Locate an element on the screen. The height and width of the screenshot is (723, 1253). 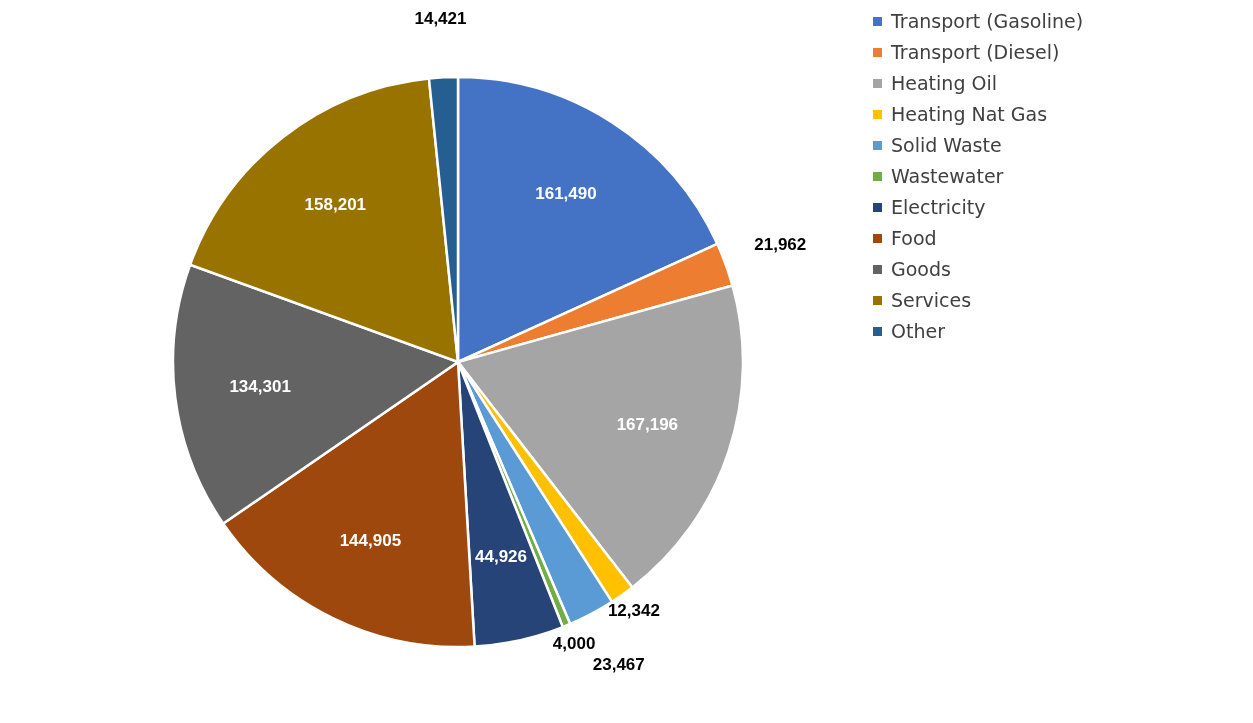
data-label: 161,490 is located at coordinates (566, 194).